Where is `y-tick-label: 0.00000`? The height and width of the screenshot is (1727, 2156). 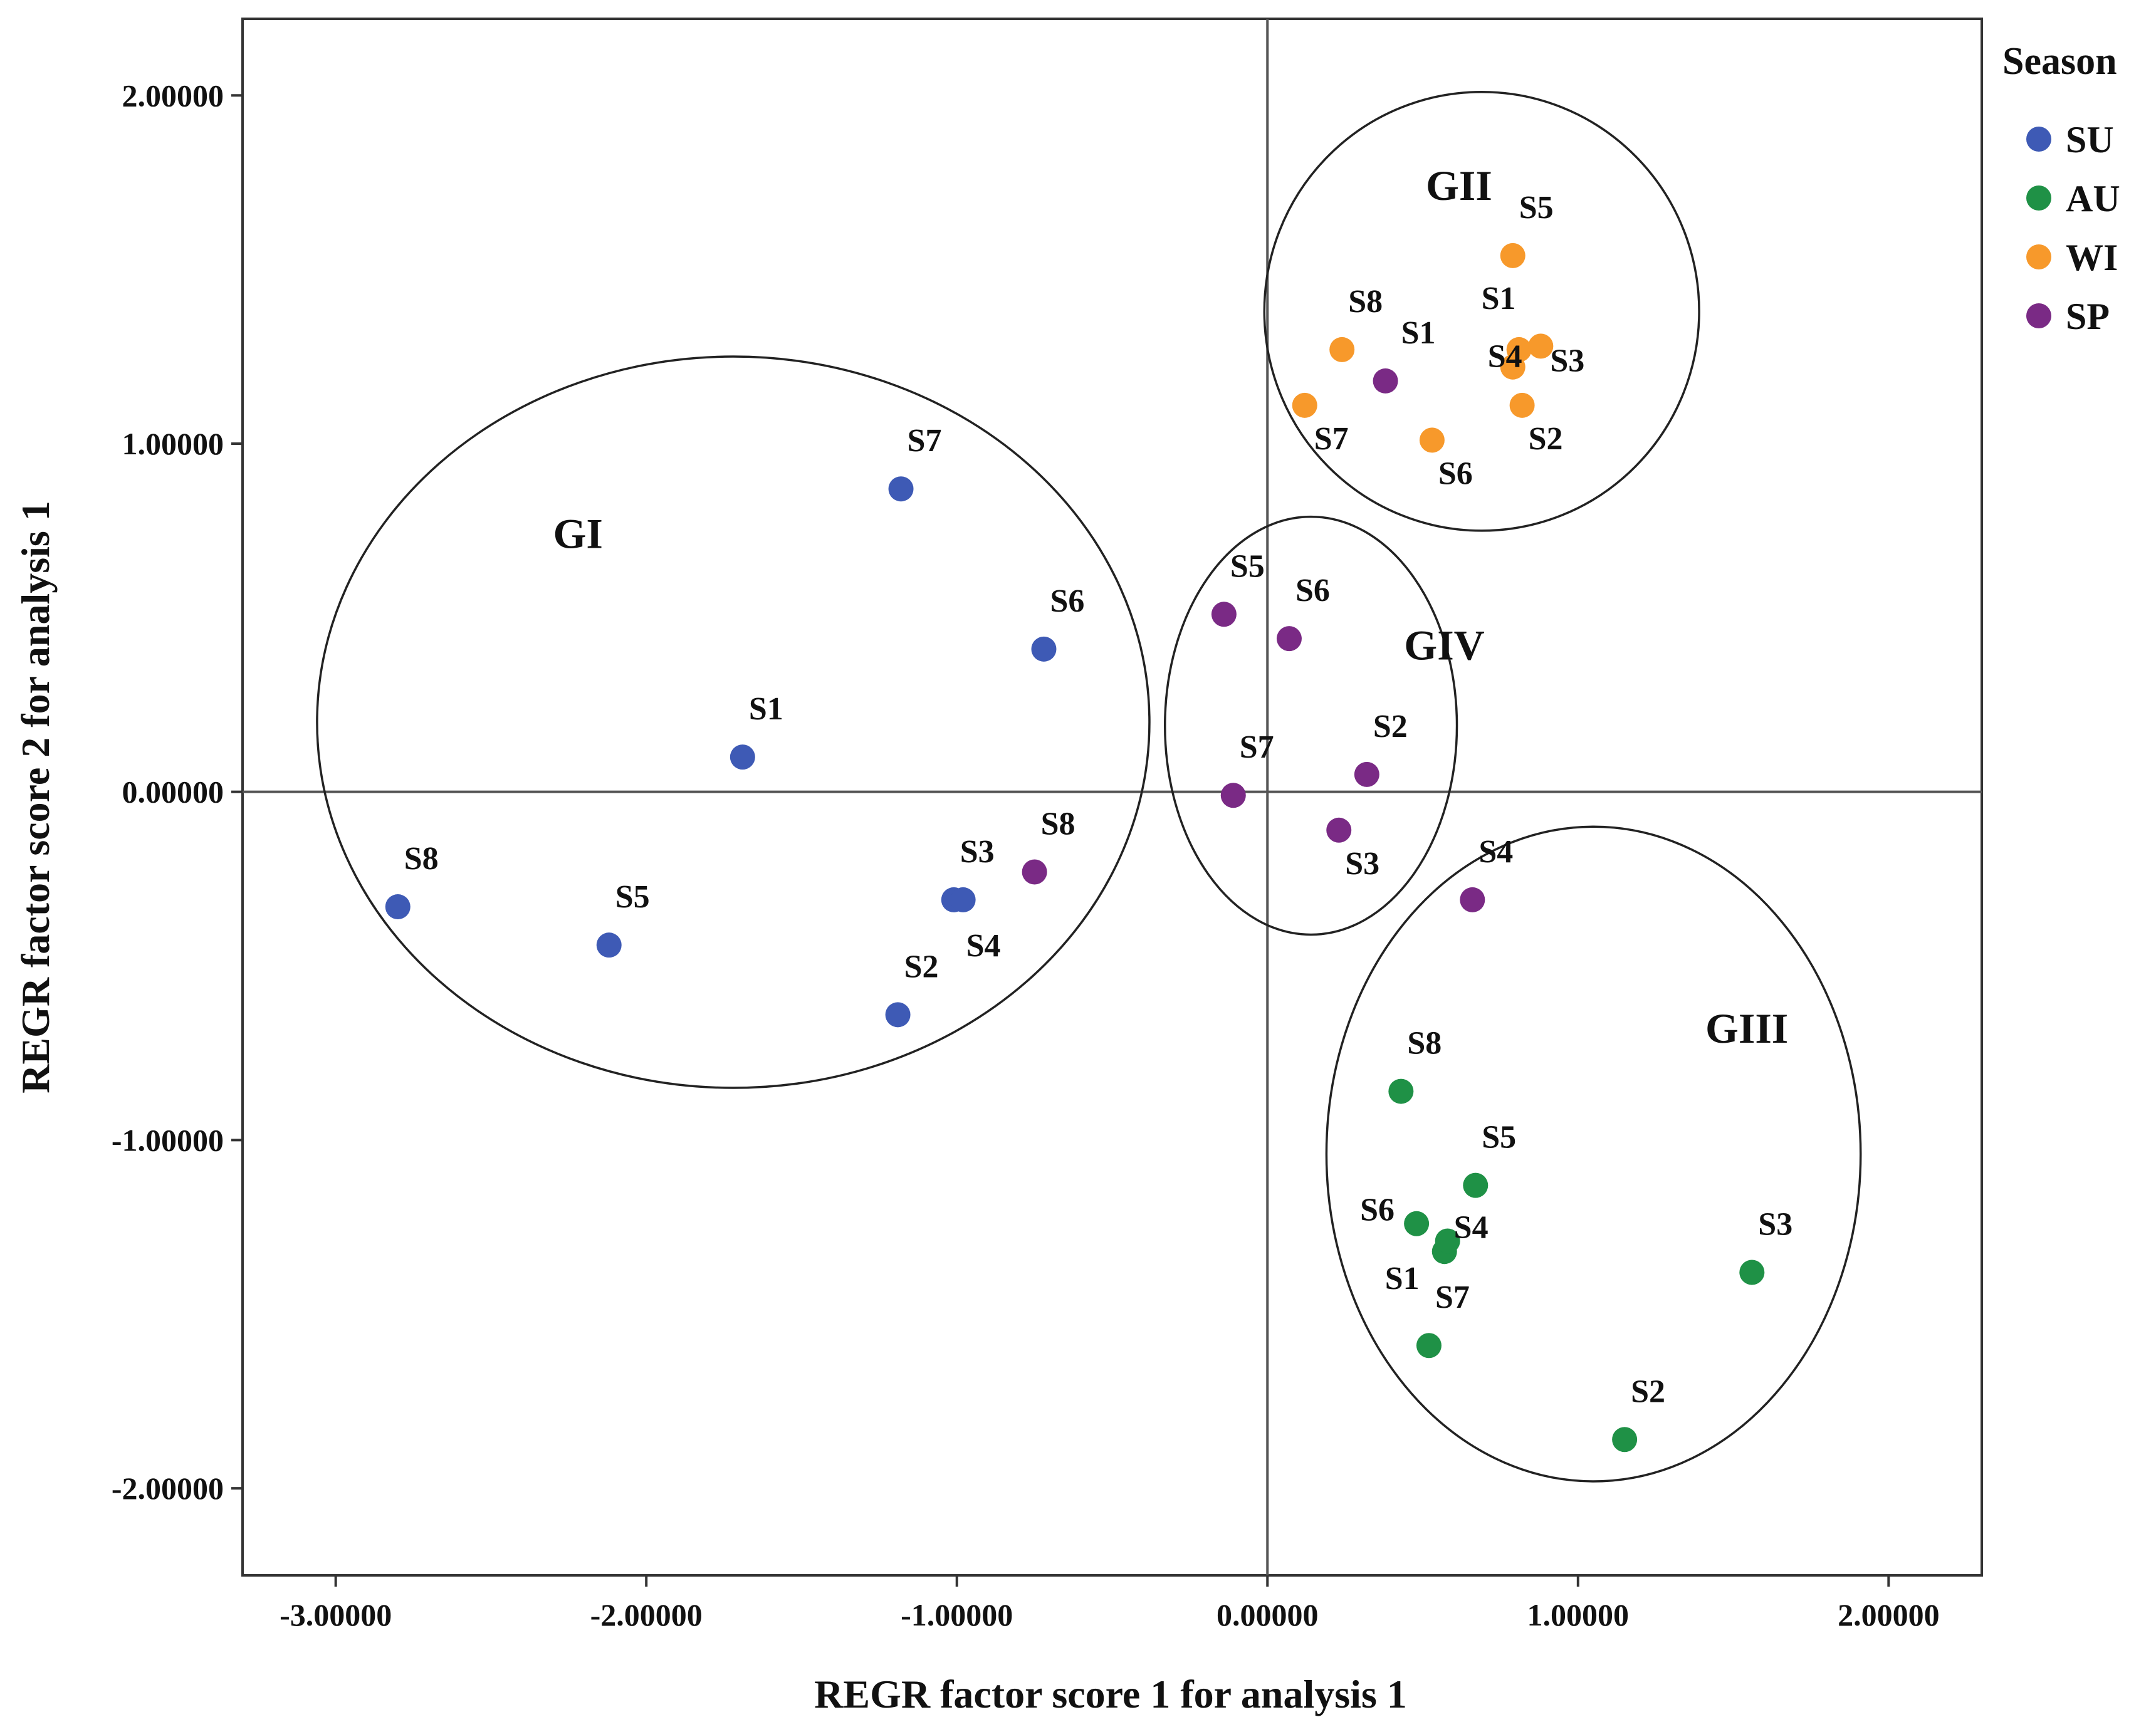 y-tick-label: 0.00000 is located at coordinates (173, 793).